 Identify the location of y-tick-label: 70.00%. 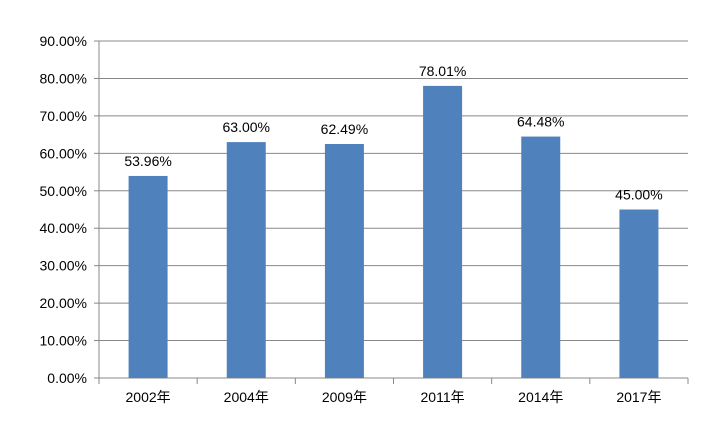
(63, 116).